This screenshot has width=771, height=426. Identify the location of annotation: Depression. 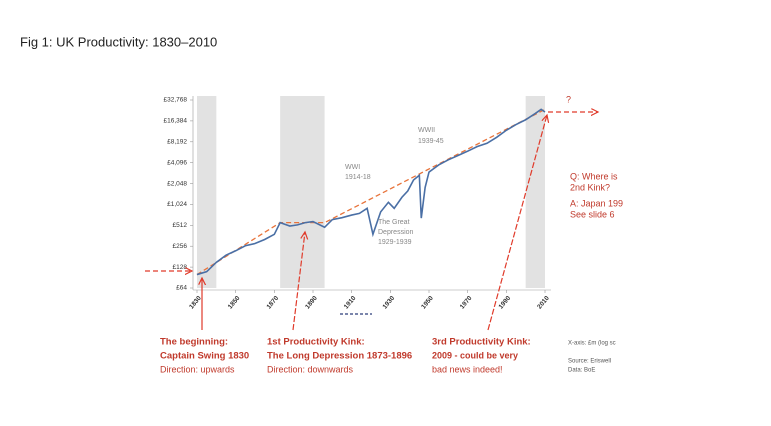
(396, 232).